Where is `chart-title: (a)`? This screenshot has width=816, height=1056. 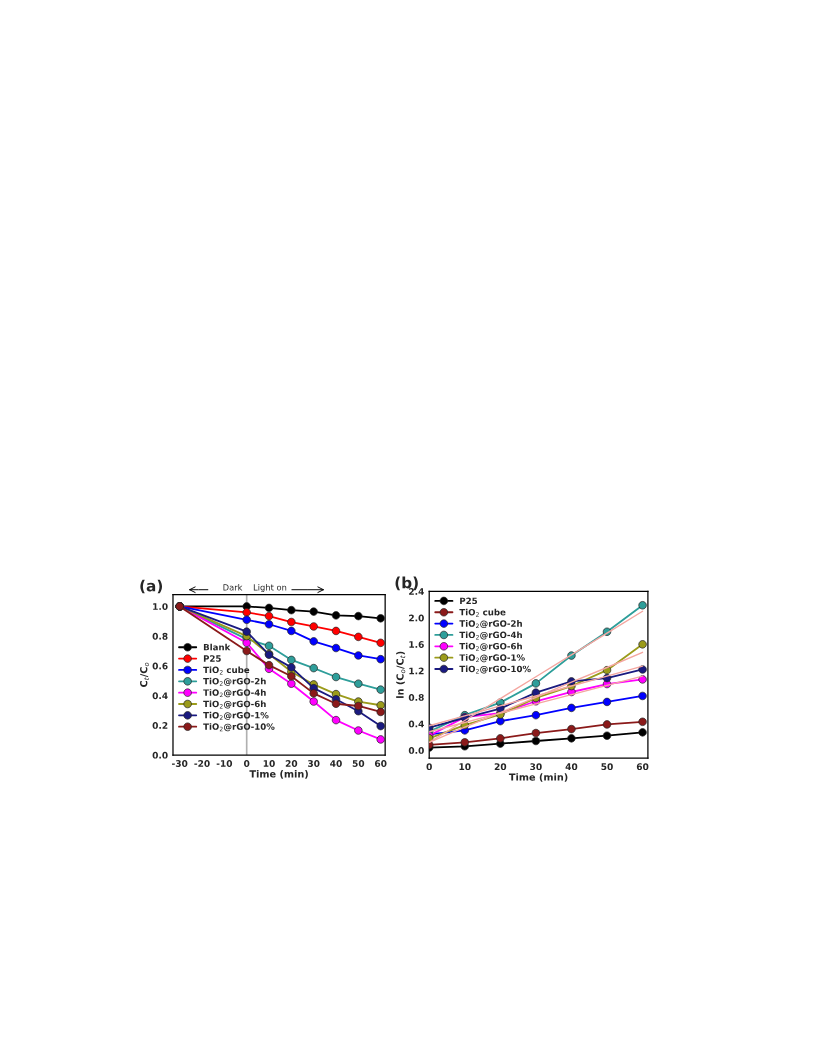
chart-title: (a) is located at coordinates (151, 586).